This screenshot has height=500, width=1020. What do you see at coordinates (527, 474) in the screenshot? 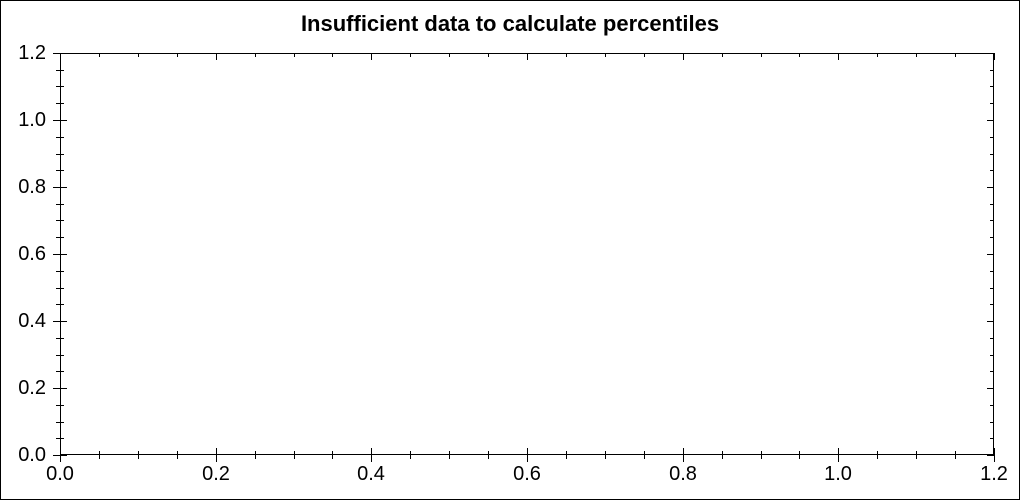
I see `x-axis-tick-label: 0.6` at bounding box center [527, 474].